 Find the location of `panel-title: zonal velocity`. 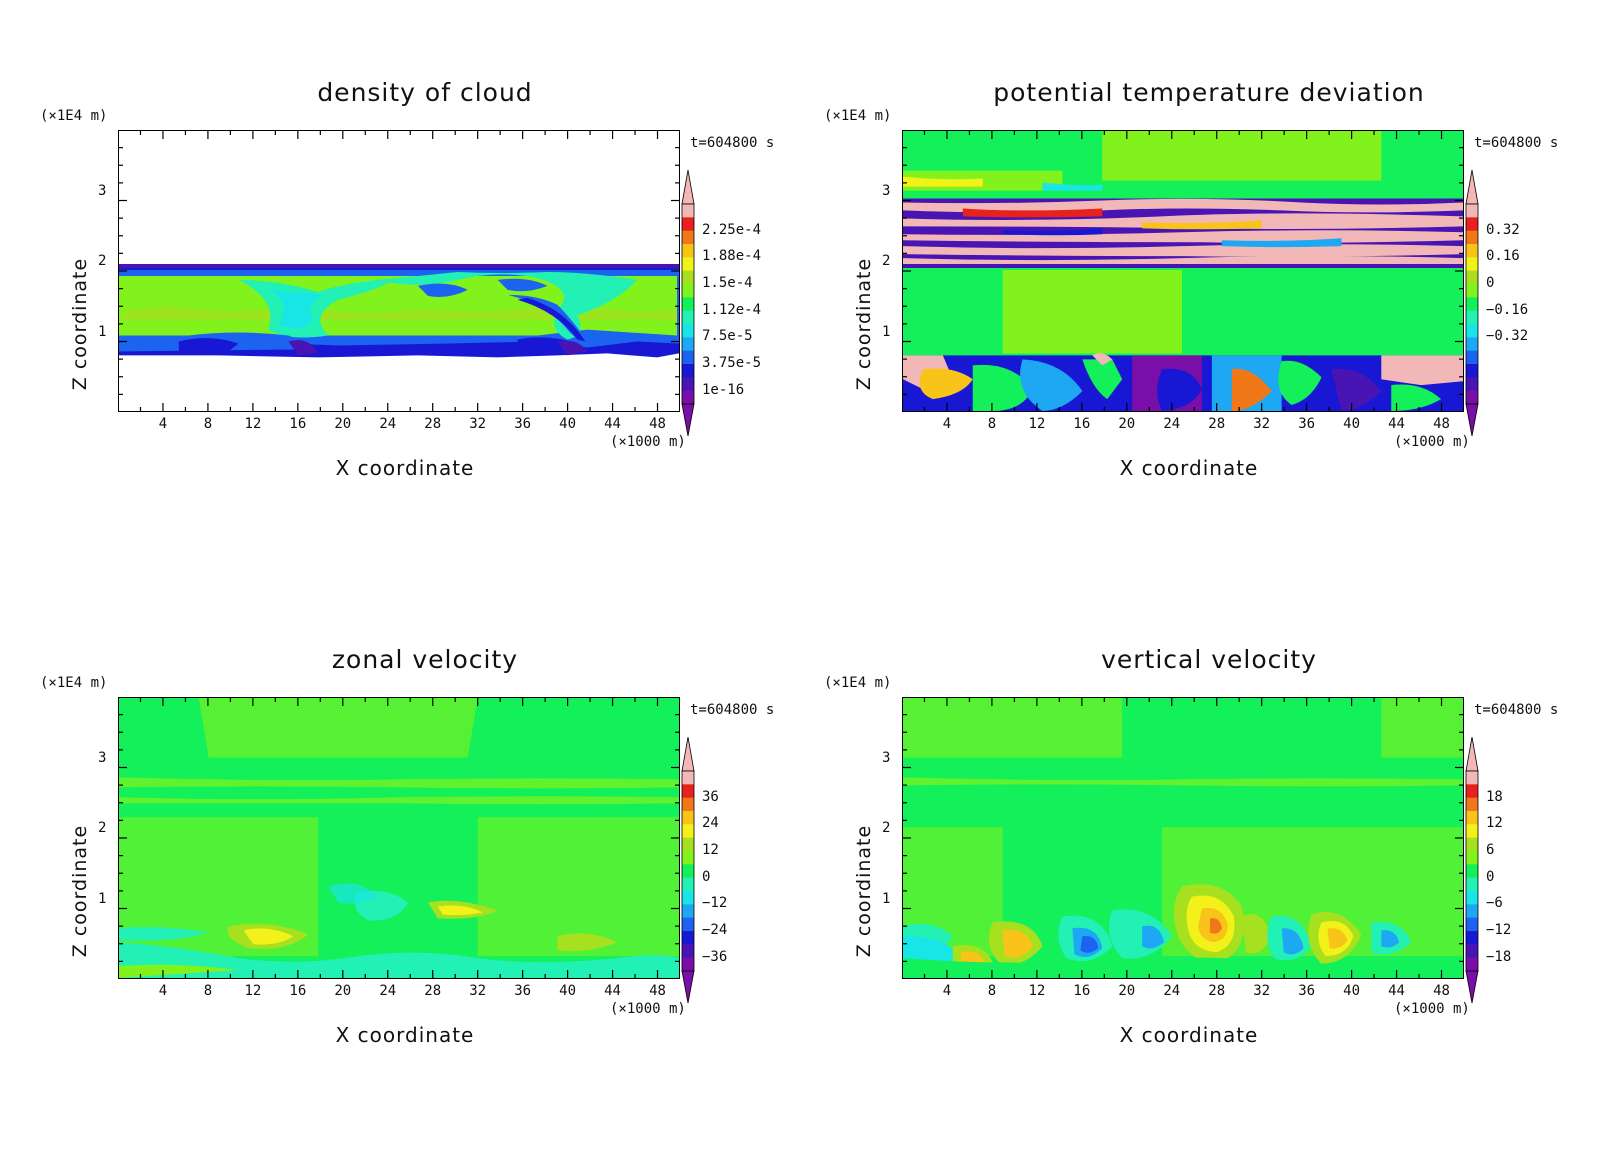

panel-title: zonal velocity is located at coordinates (425, 659).